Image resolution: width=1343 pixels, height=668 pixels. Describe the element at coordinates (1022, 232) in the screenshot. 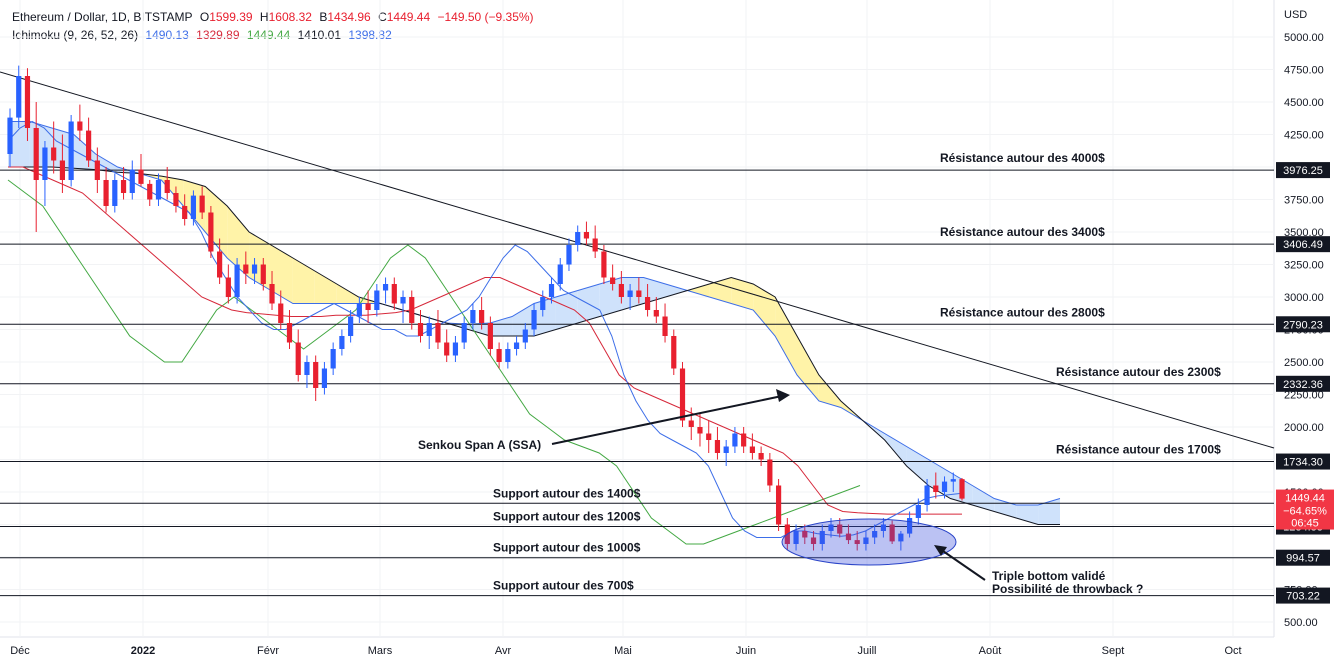

I see `resistance-annotation: Résistance autour des 3400$` at that location.